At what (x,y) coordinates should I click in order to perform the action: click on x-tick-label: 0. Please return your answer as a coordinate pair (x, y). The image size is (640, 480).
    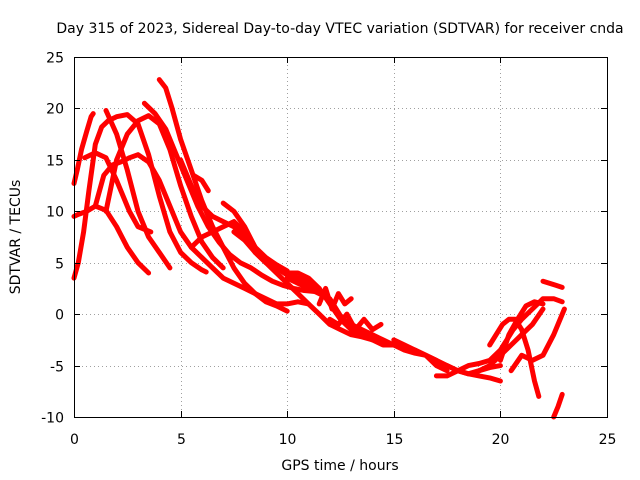
    Looking at the image, I should click on (74, 440).